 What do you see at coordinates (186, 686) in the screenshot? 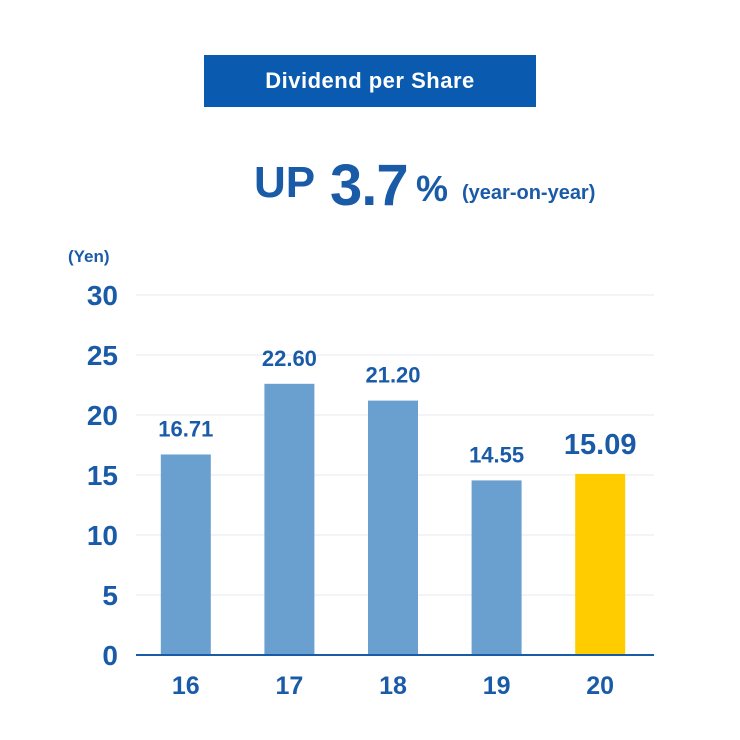
I see `x-tick-label: 16` at bounding box center [186, 686].